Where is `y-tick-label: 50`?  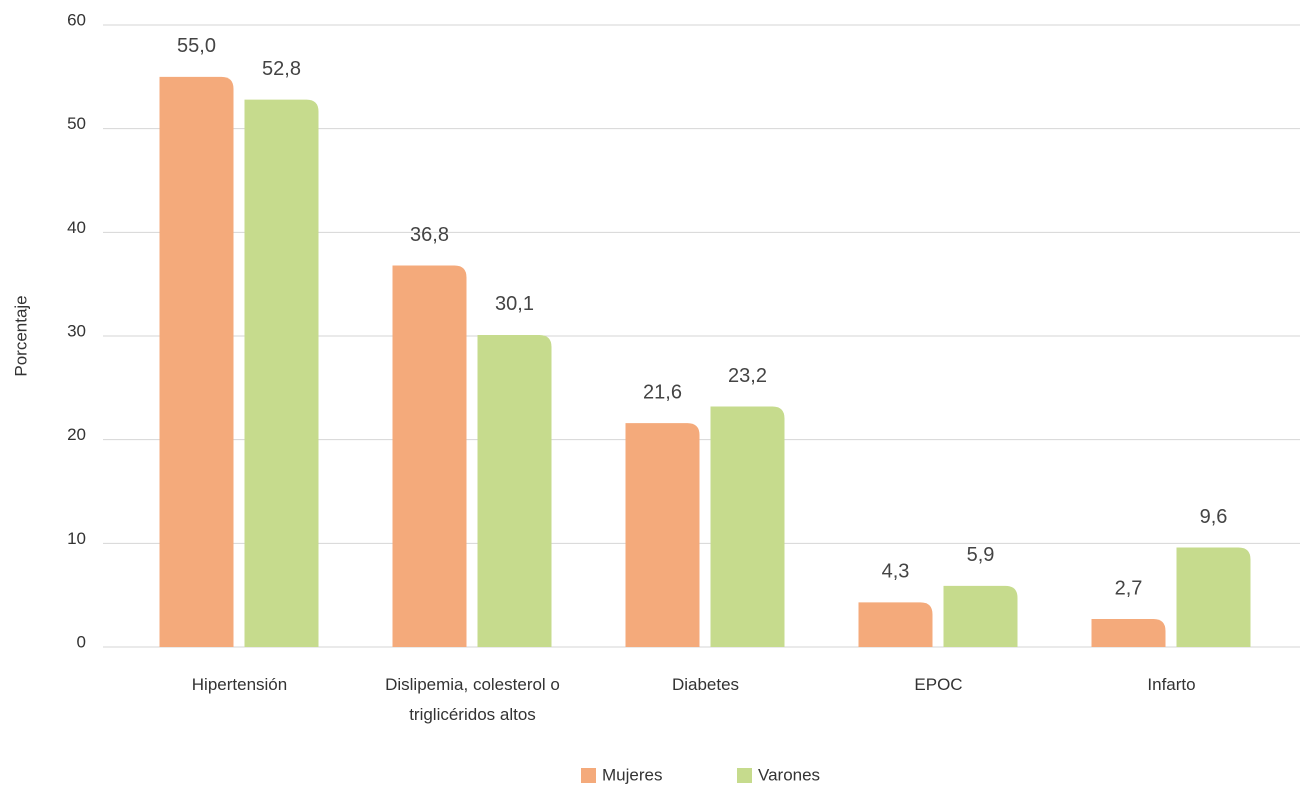
y-tick-label: 50 is located at coordinates (76, 123).